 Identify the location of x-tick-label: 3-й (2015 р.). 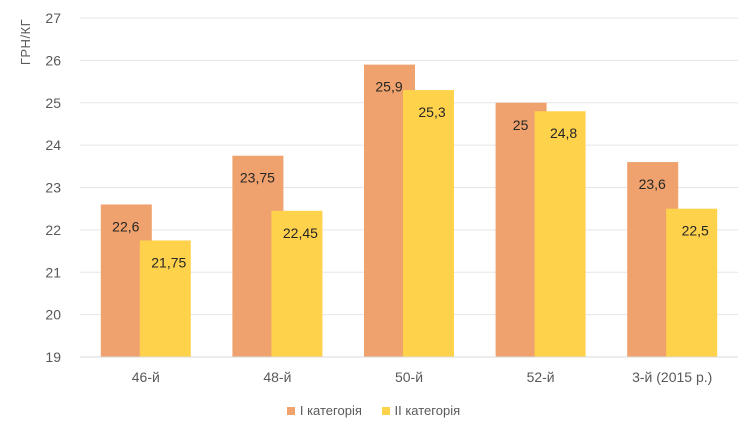
(672, 377).